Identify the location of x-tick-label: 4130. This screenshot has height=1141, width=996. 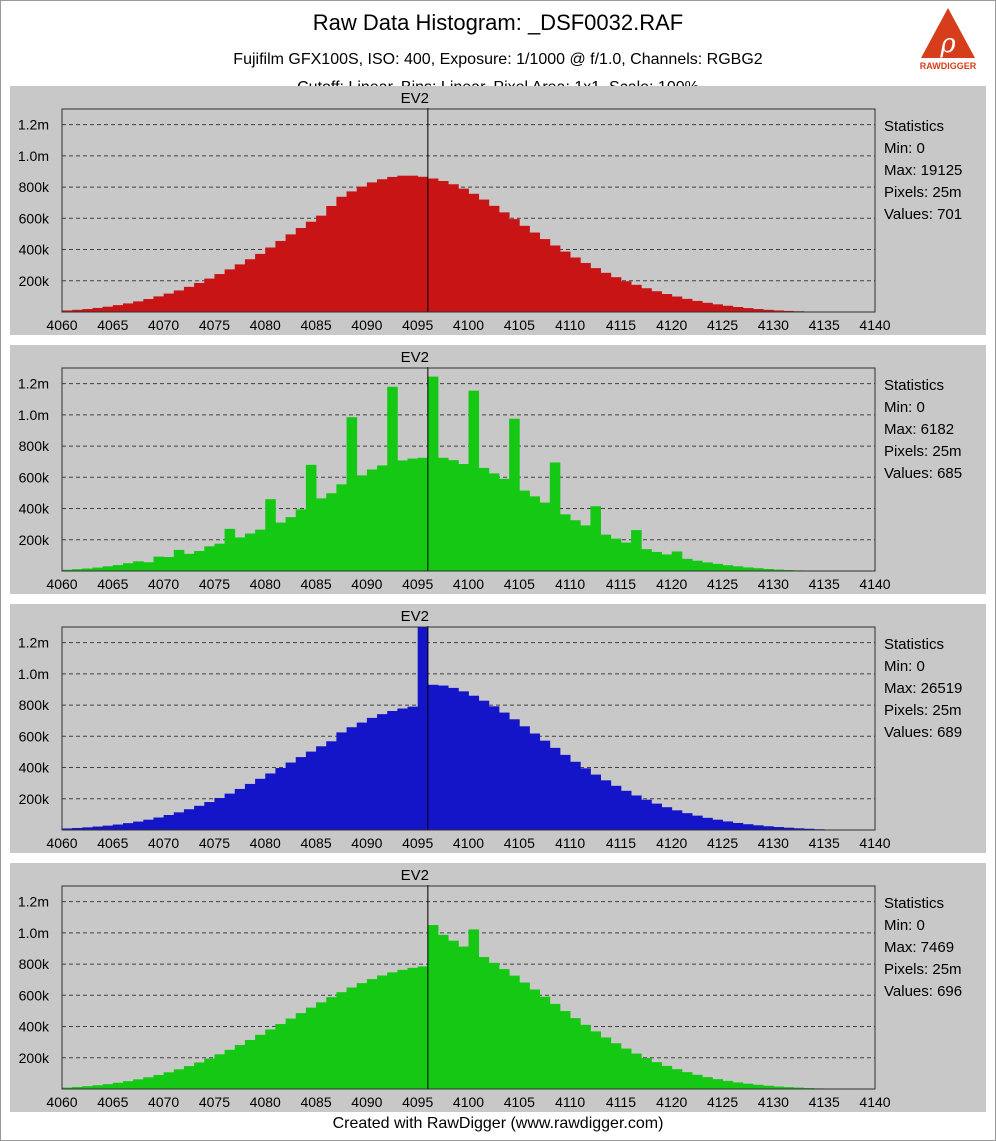
(773, 1102).